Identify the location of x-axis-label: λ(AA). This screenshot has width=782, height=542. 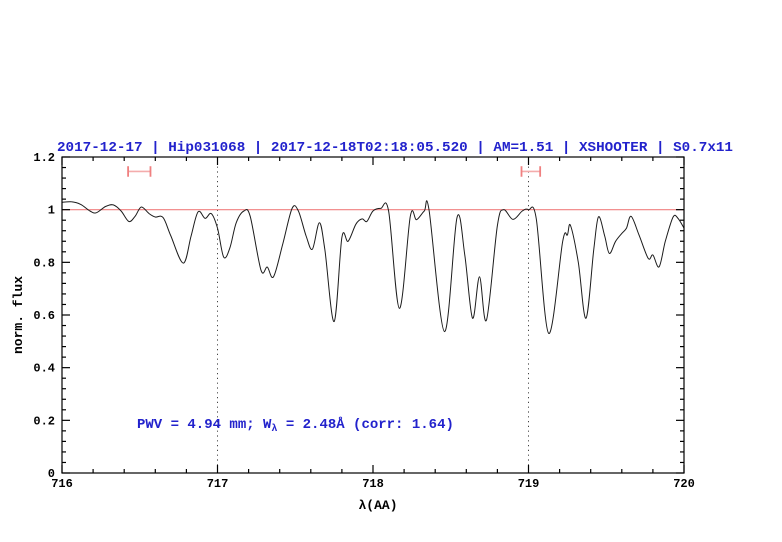
(377, 505).